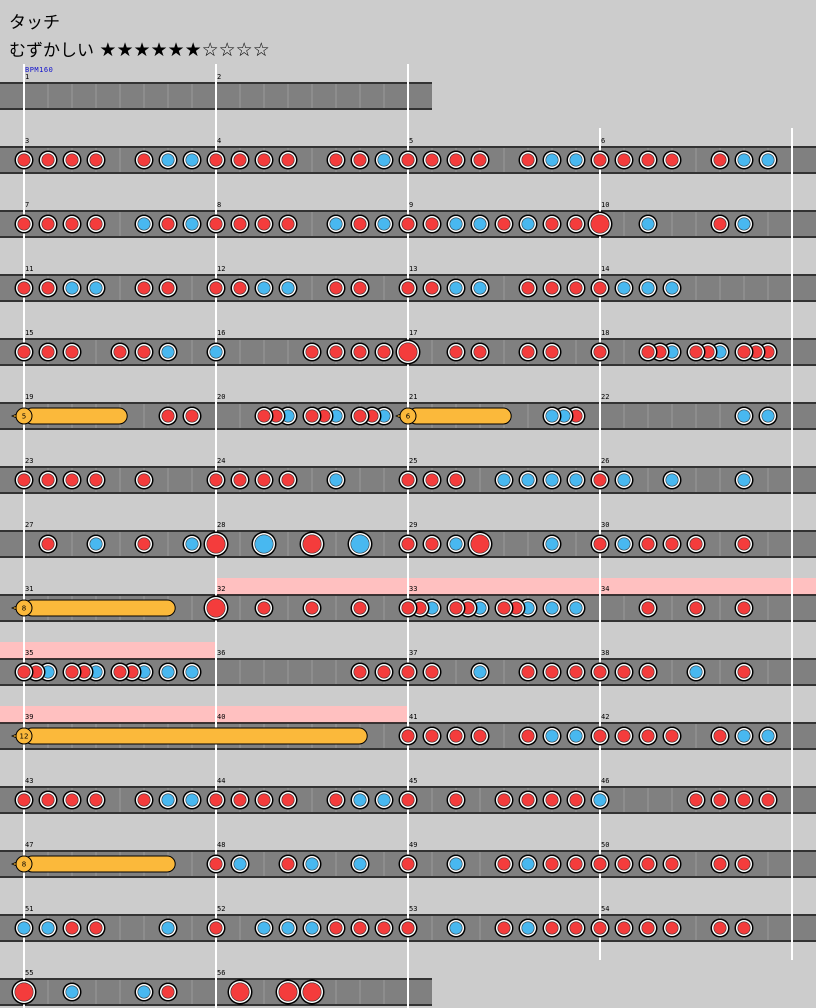 This screenshot has width=816, height=1008. I want to click on bpm-label: BPM160, so click(39, 70).